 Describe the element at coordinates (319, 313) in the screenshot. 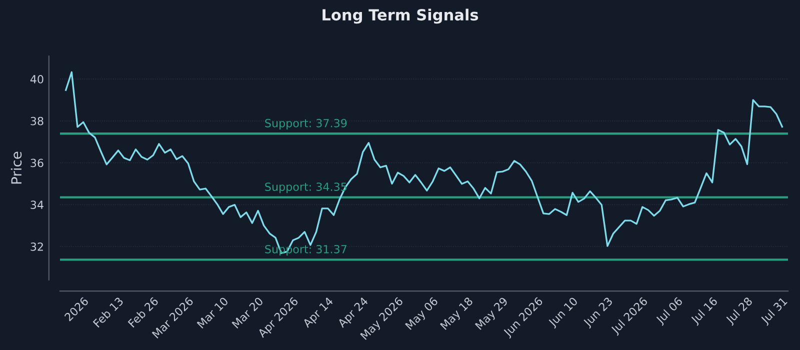

I see `x-tick-label: Apr 14` at that location.